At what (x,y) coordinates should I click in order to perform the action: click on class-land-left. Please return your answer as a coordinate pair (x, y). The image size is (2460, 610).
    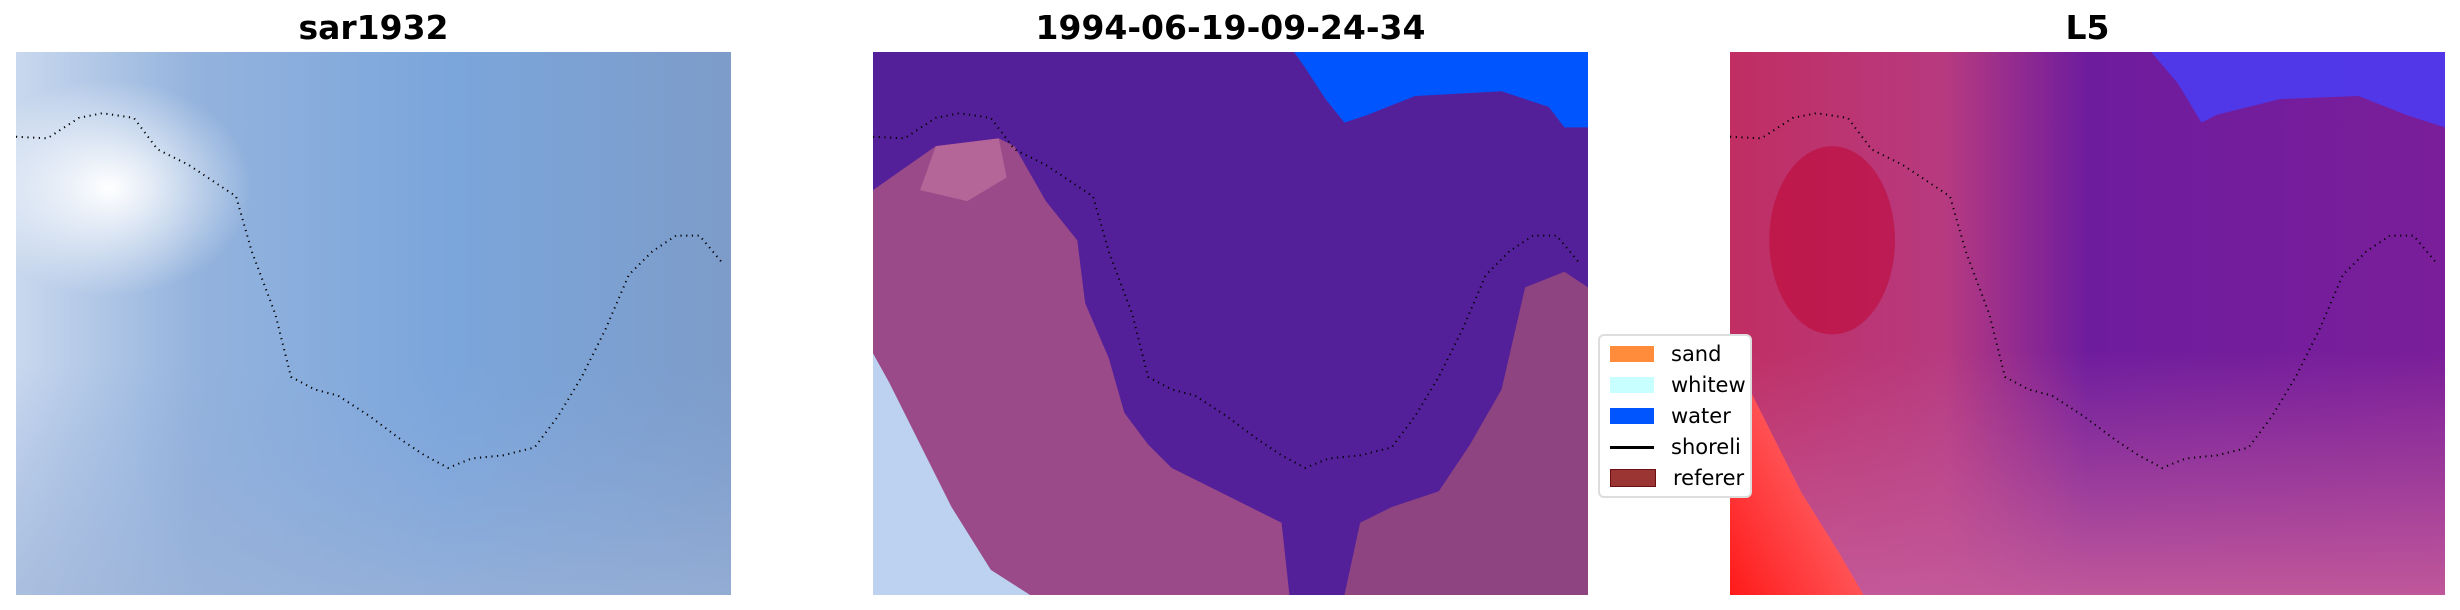
    Looking at the image, I should click on (1081, 366).